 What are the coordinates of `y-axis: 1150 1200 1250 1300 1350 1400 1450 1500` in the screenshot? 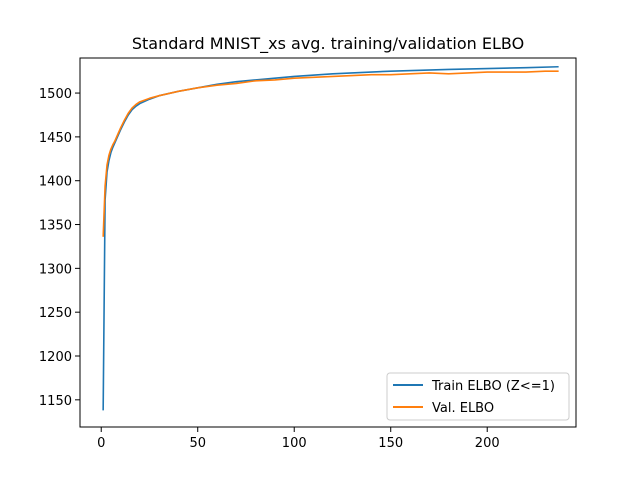 It's located at (59, 248).